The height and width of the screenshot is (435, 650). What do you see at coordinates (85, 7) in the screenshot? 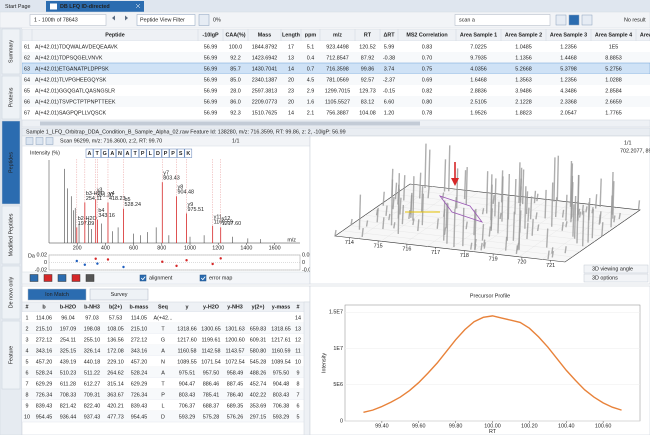
I see `tab: DB LFQ ID-directed` at bounding box center [85, 7].